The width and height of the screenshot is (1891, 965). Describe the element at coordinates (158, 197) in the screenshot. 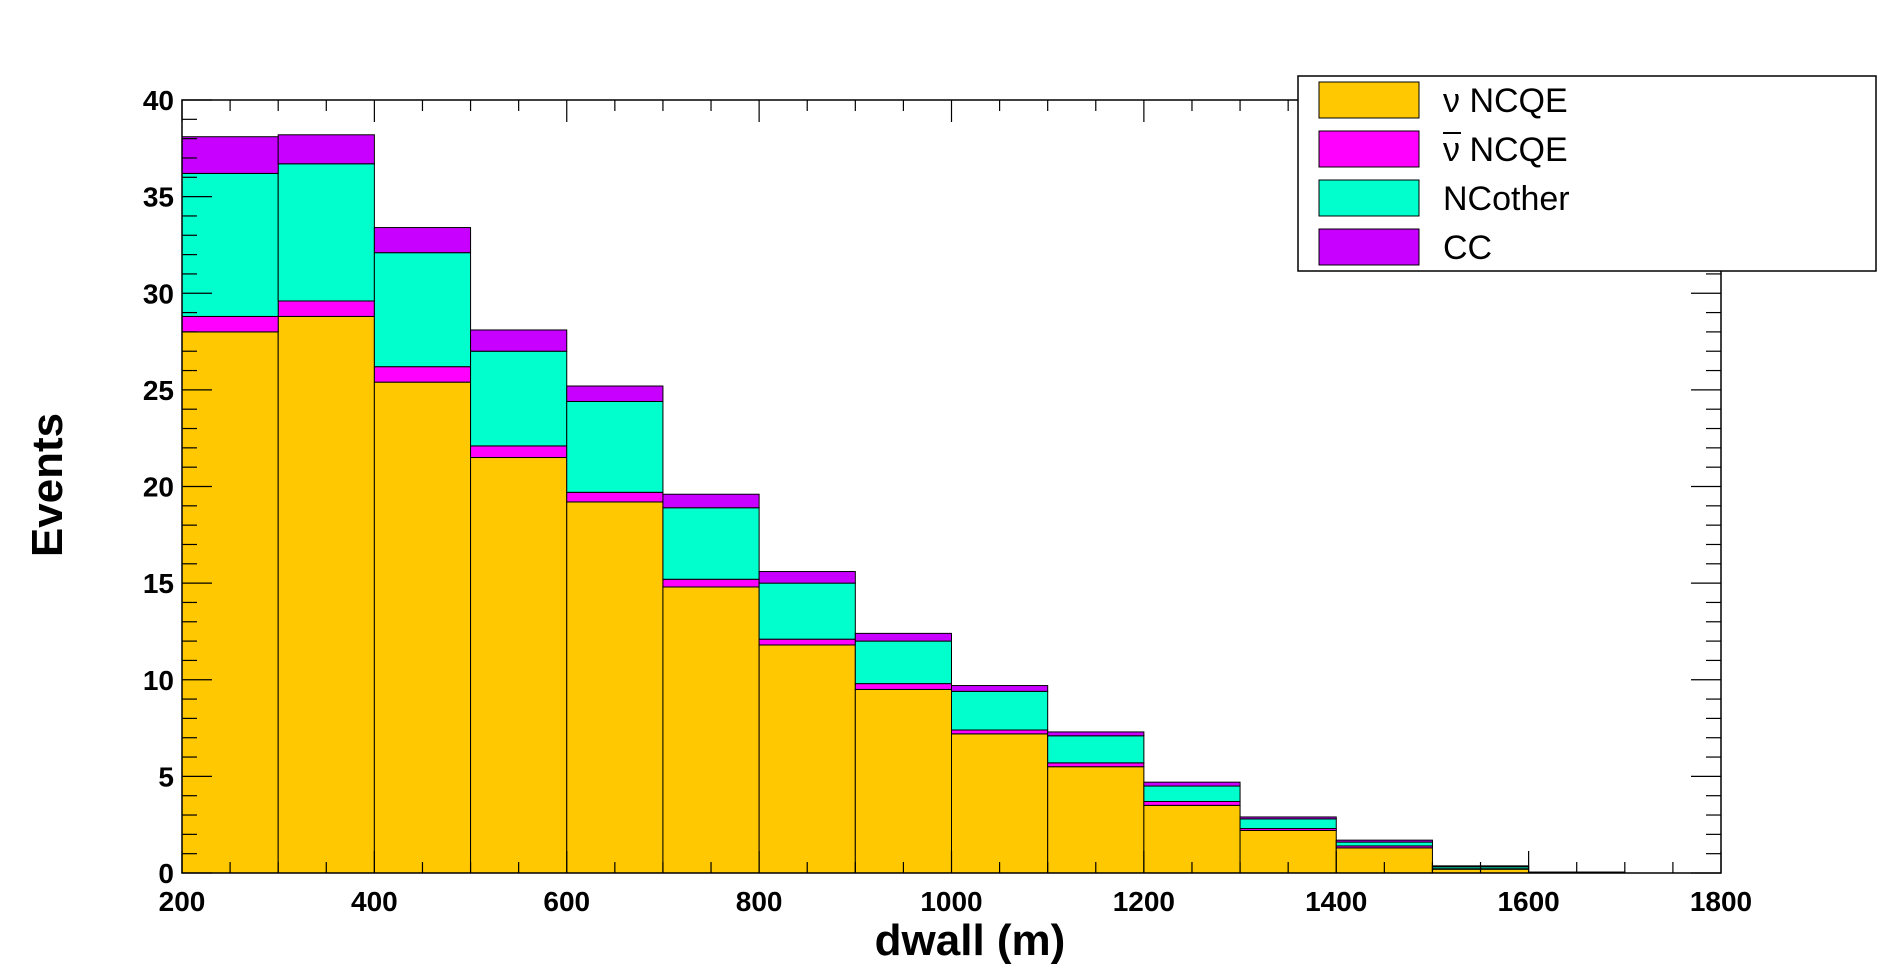

I see `y-tick-label: 35` at that location.